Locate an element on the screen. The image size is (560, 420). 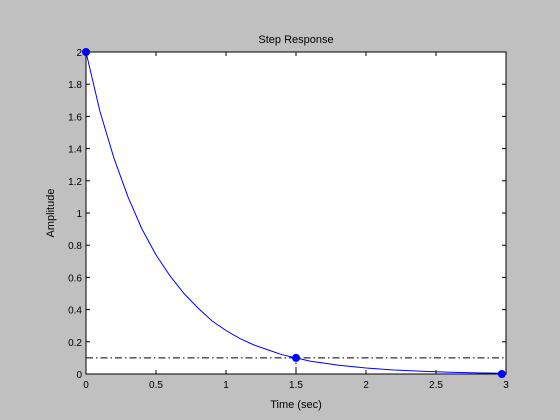
x-tick-label: 0.5 is located at coordinates (156, 385).